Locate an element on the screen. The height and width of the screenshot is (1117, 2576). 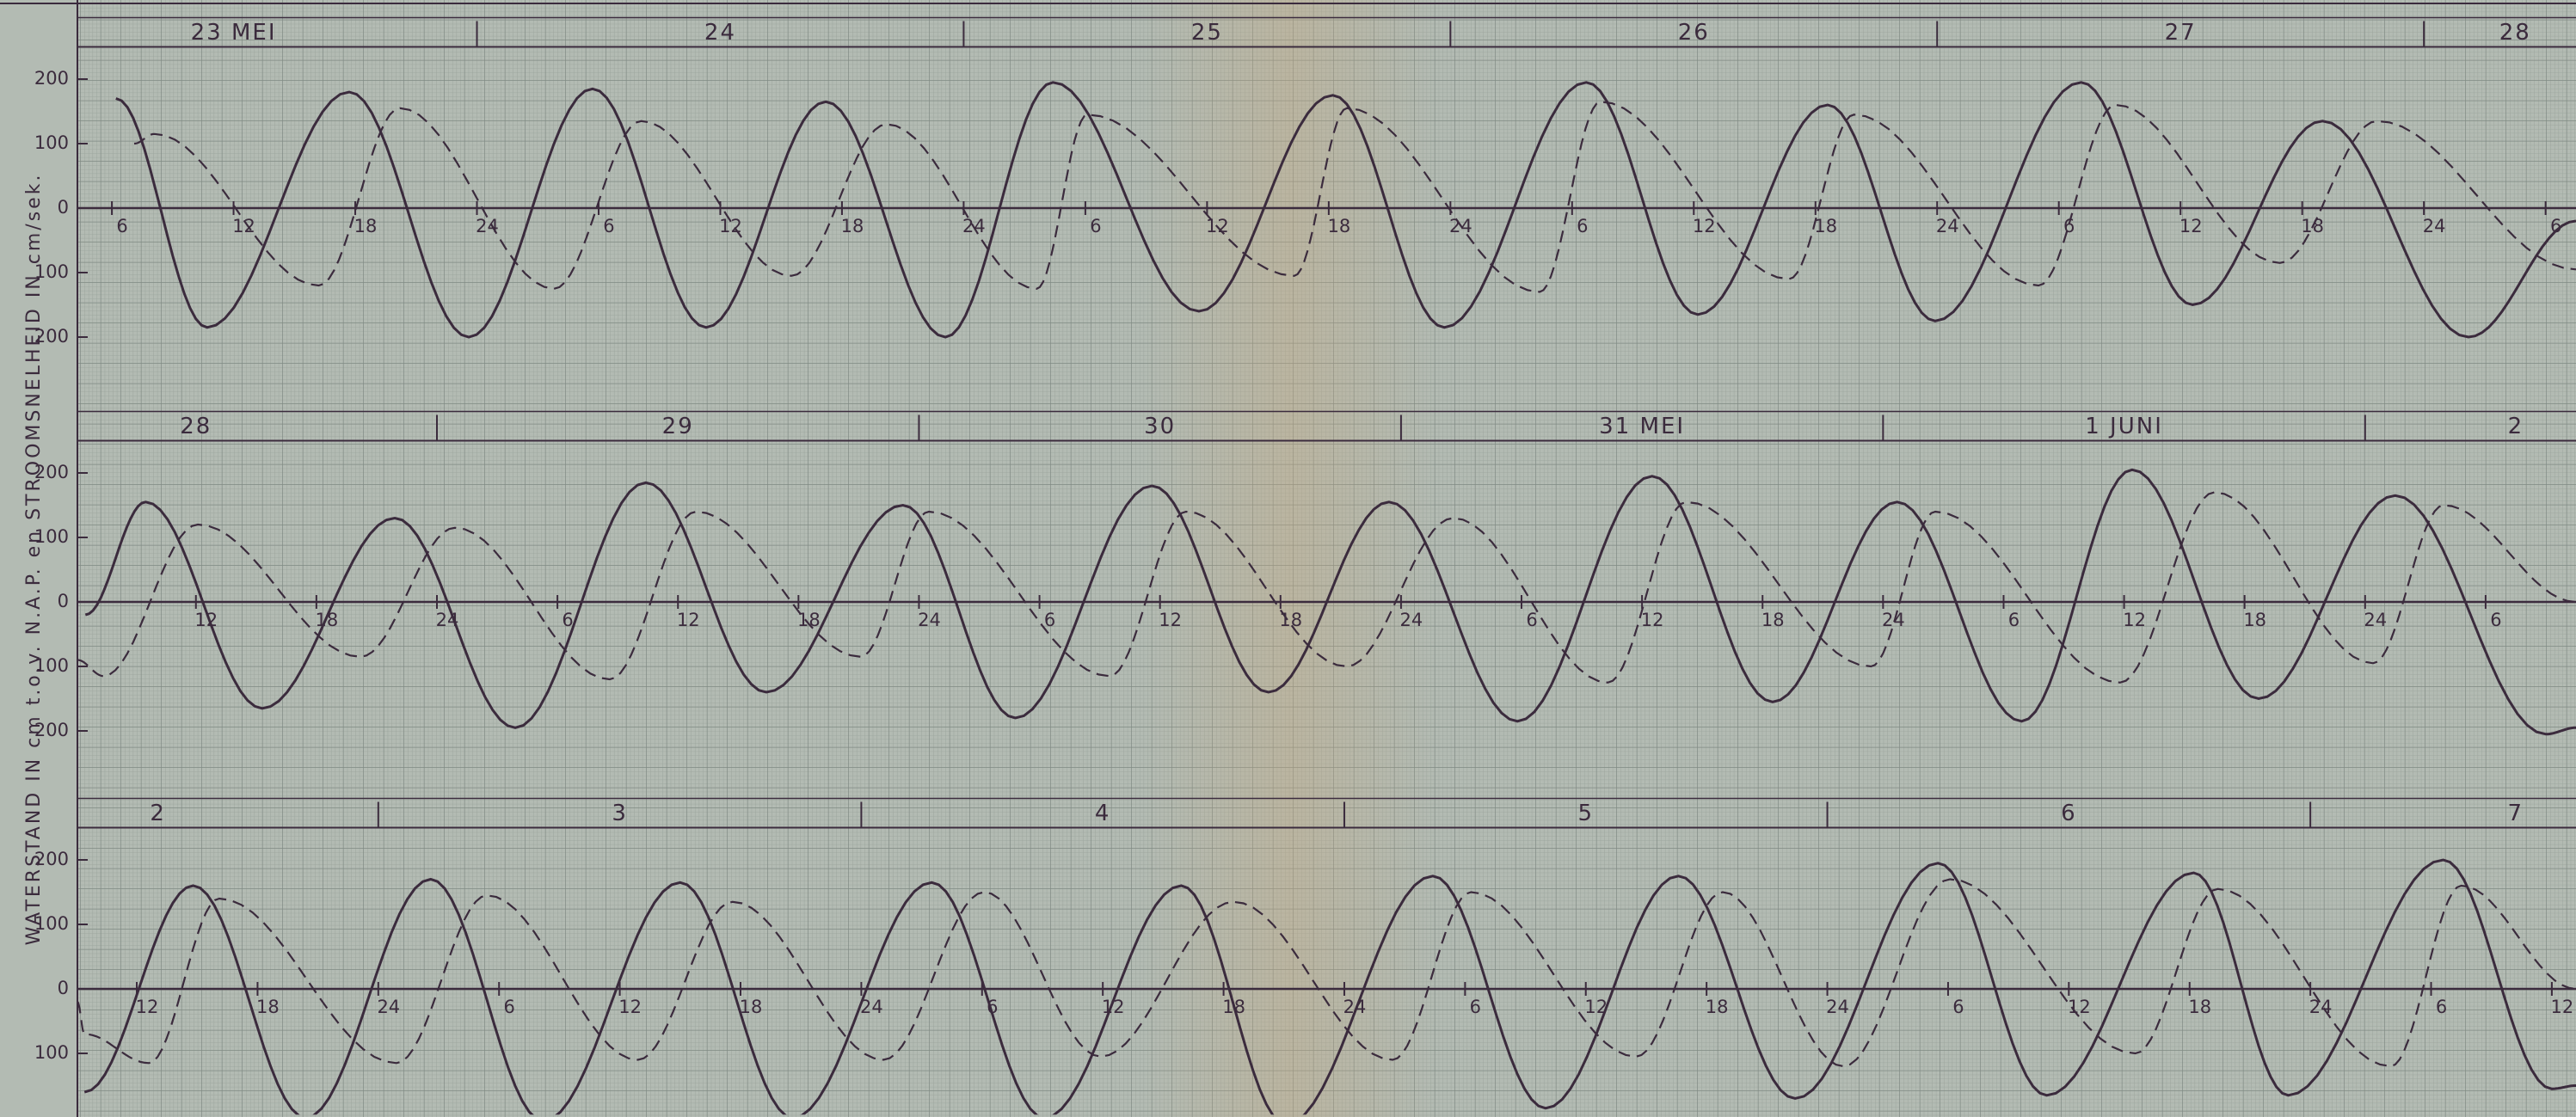
paper-fold is located at coordinates (1290, 558).